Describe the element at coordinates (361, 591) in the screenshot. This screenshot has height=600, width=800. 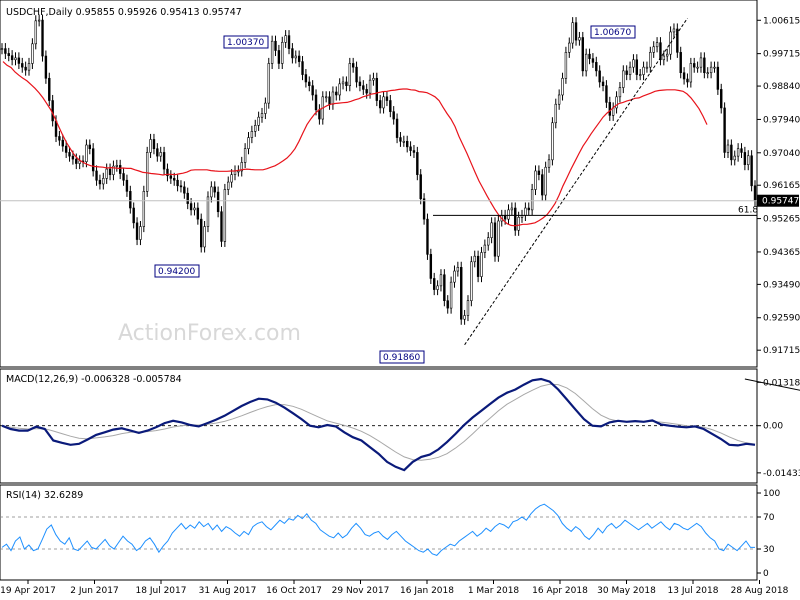
I see `x-tick-label: 29 Nov 2017` at that location.